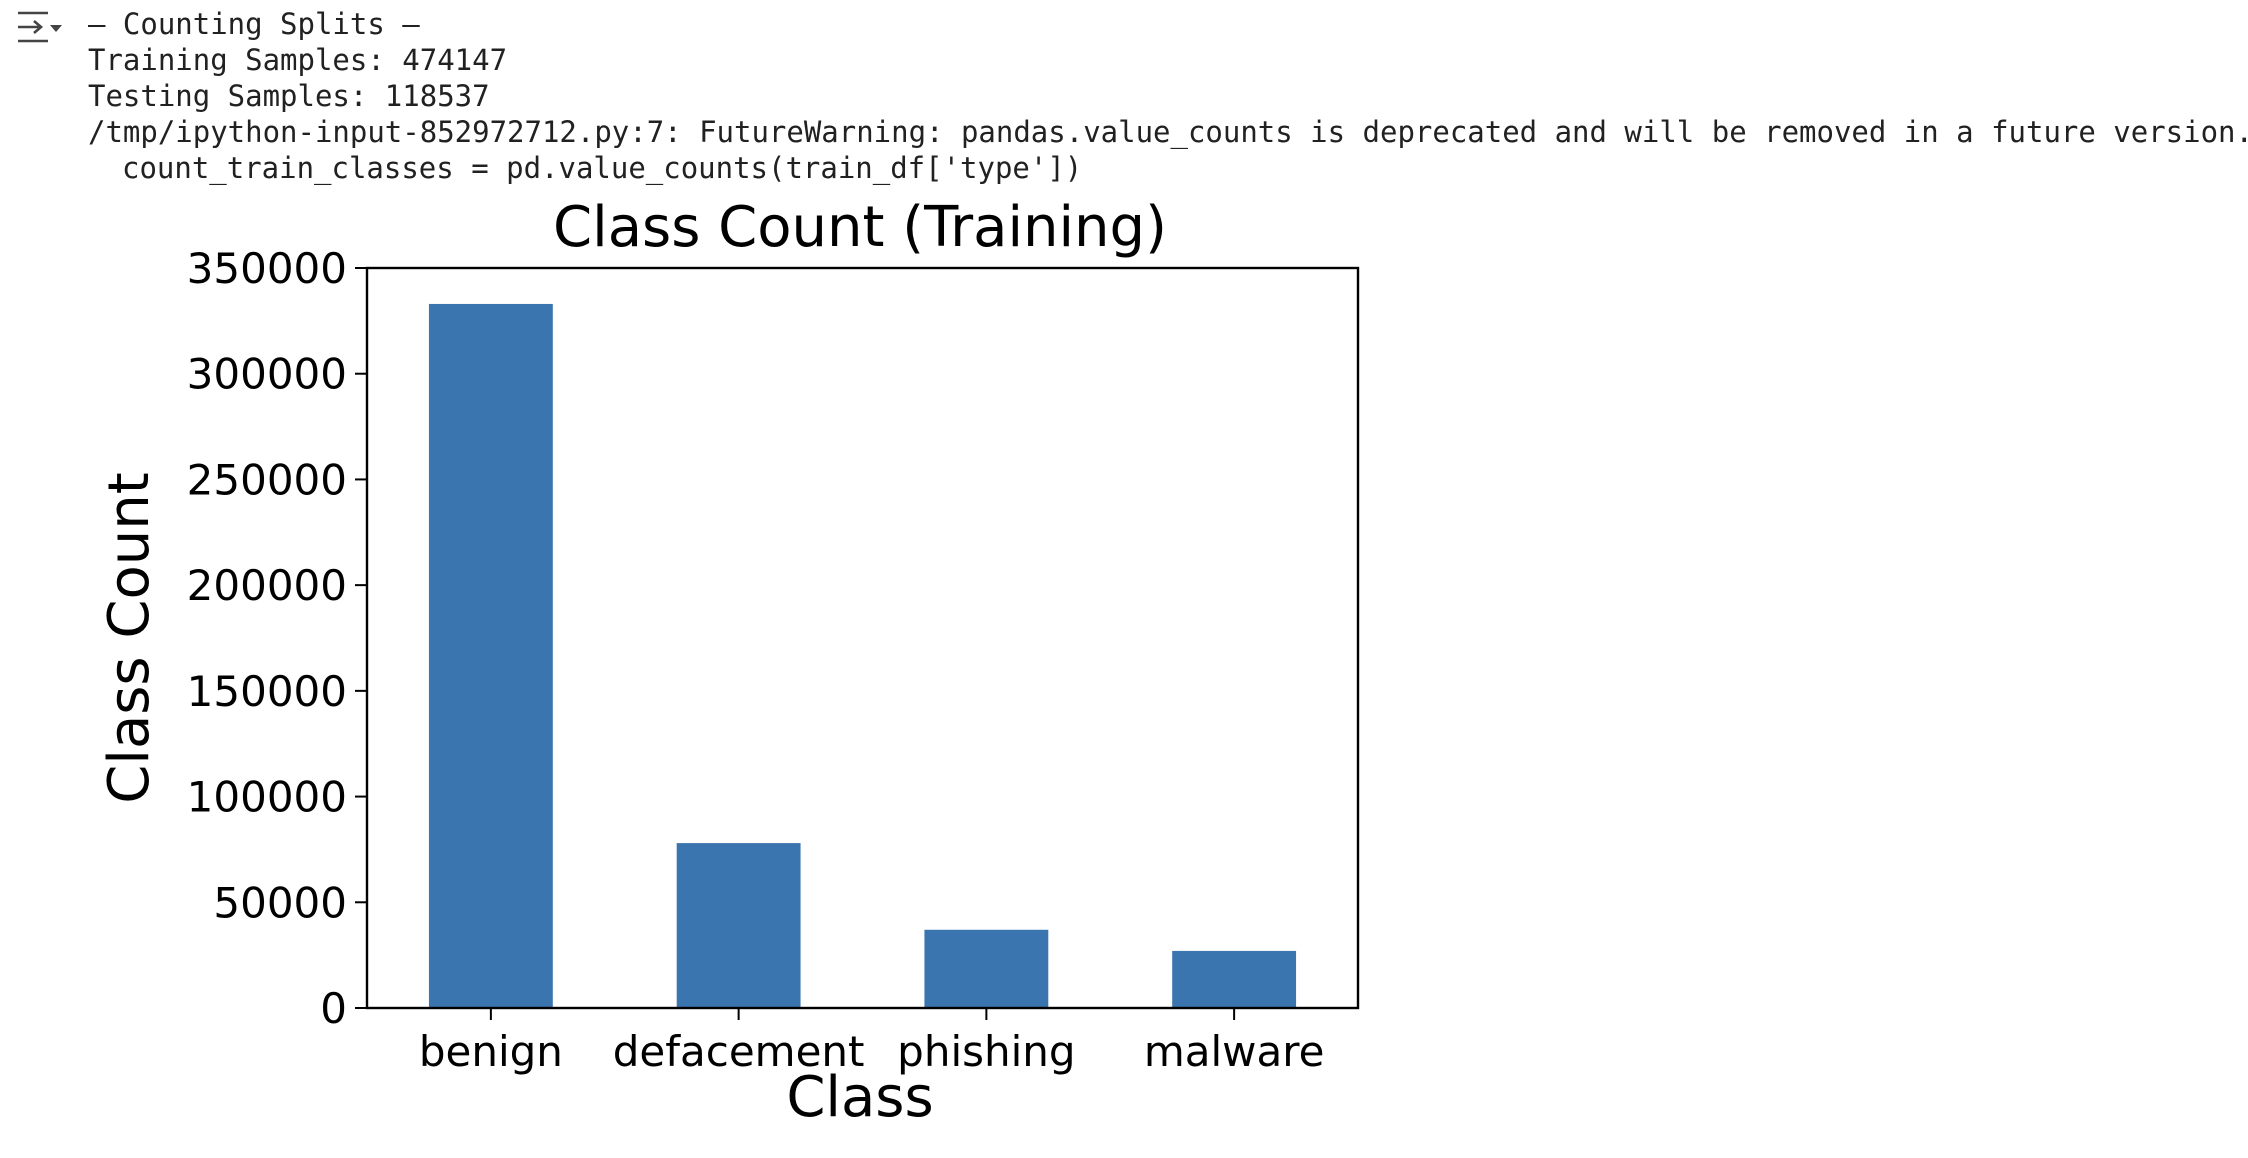 The width and height of the screenshot is (2248, 1158). Describe the element at coordinates (267, 479) in the screenshot. I see `y-tick-label: 250000` at that location.